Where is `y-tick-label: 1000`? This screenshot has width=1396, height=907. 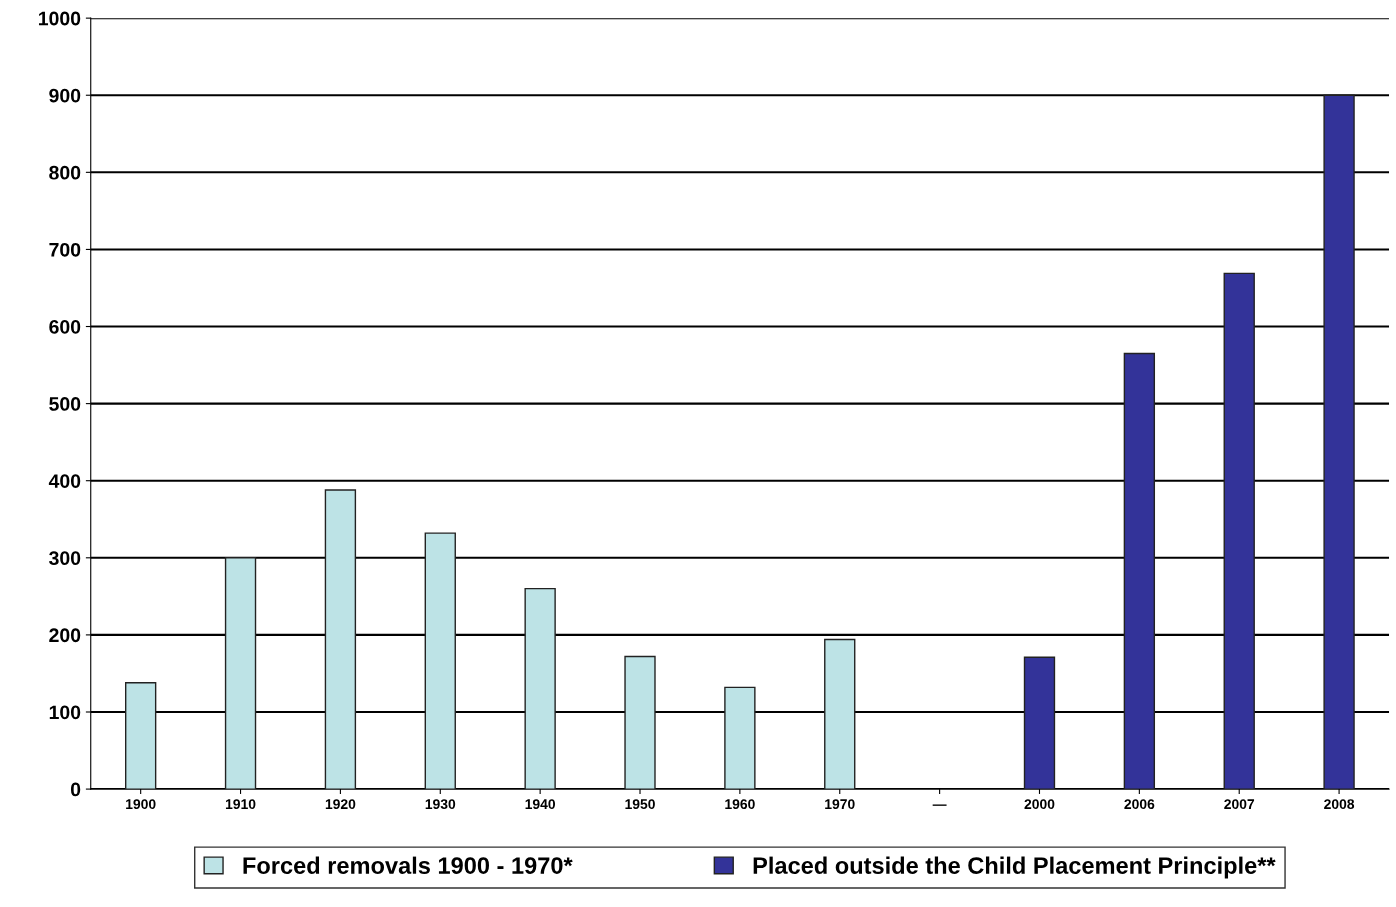
y-tick-label: 1000 is located at coordinates (59, 18).